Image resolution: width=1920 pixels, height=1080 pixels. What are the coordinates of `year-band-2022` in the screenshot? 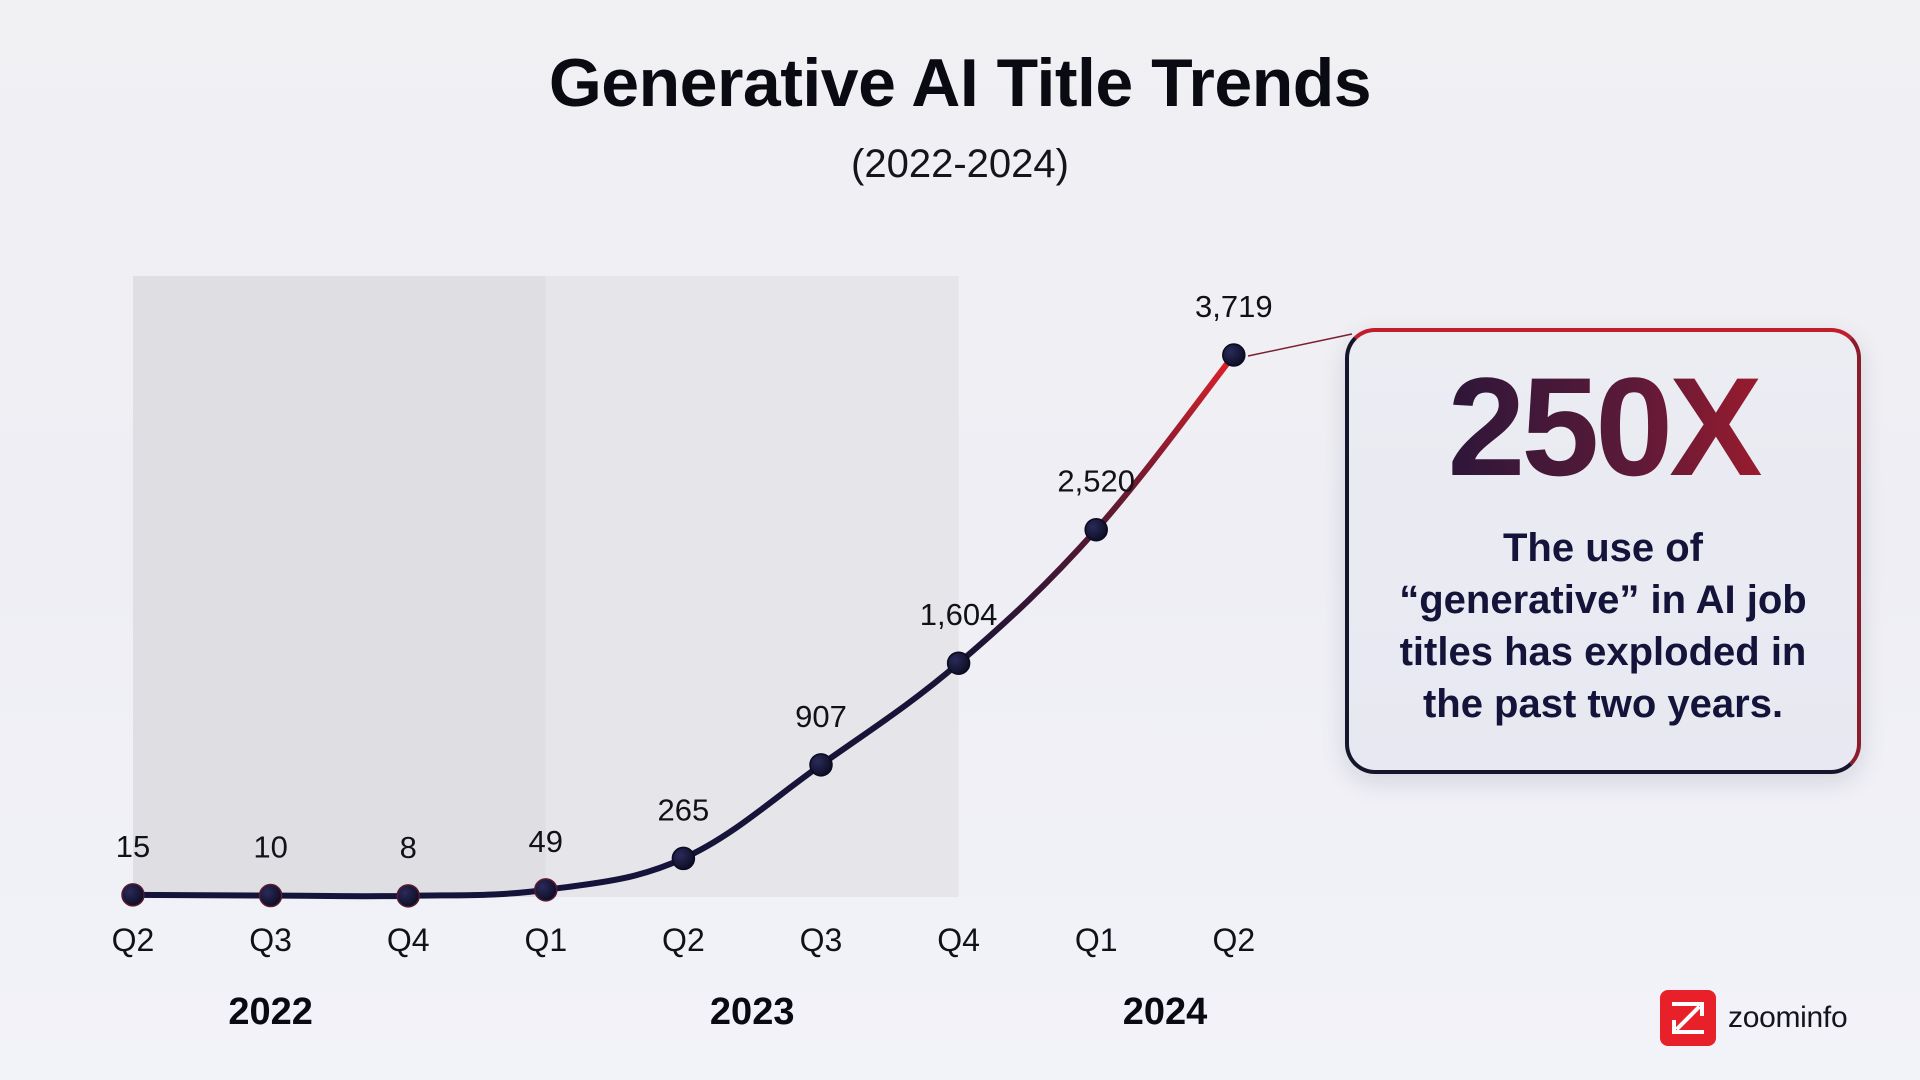 It's located at (339, 586).